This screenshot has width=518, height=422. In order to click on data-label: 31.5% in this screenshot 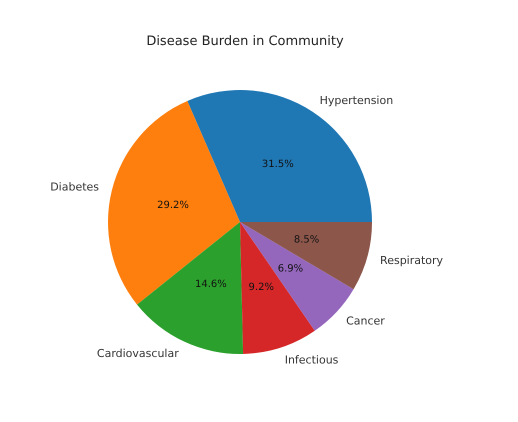, I will do `click(278, 164)`.